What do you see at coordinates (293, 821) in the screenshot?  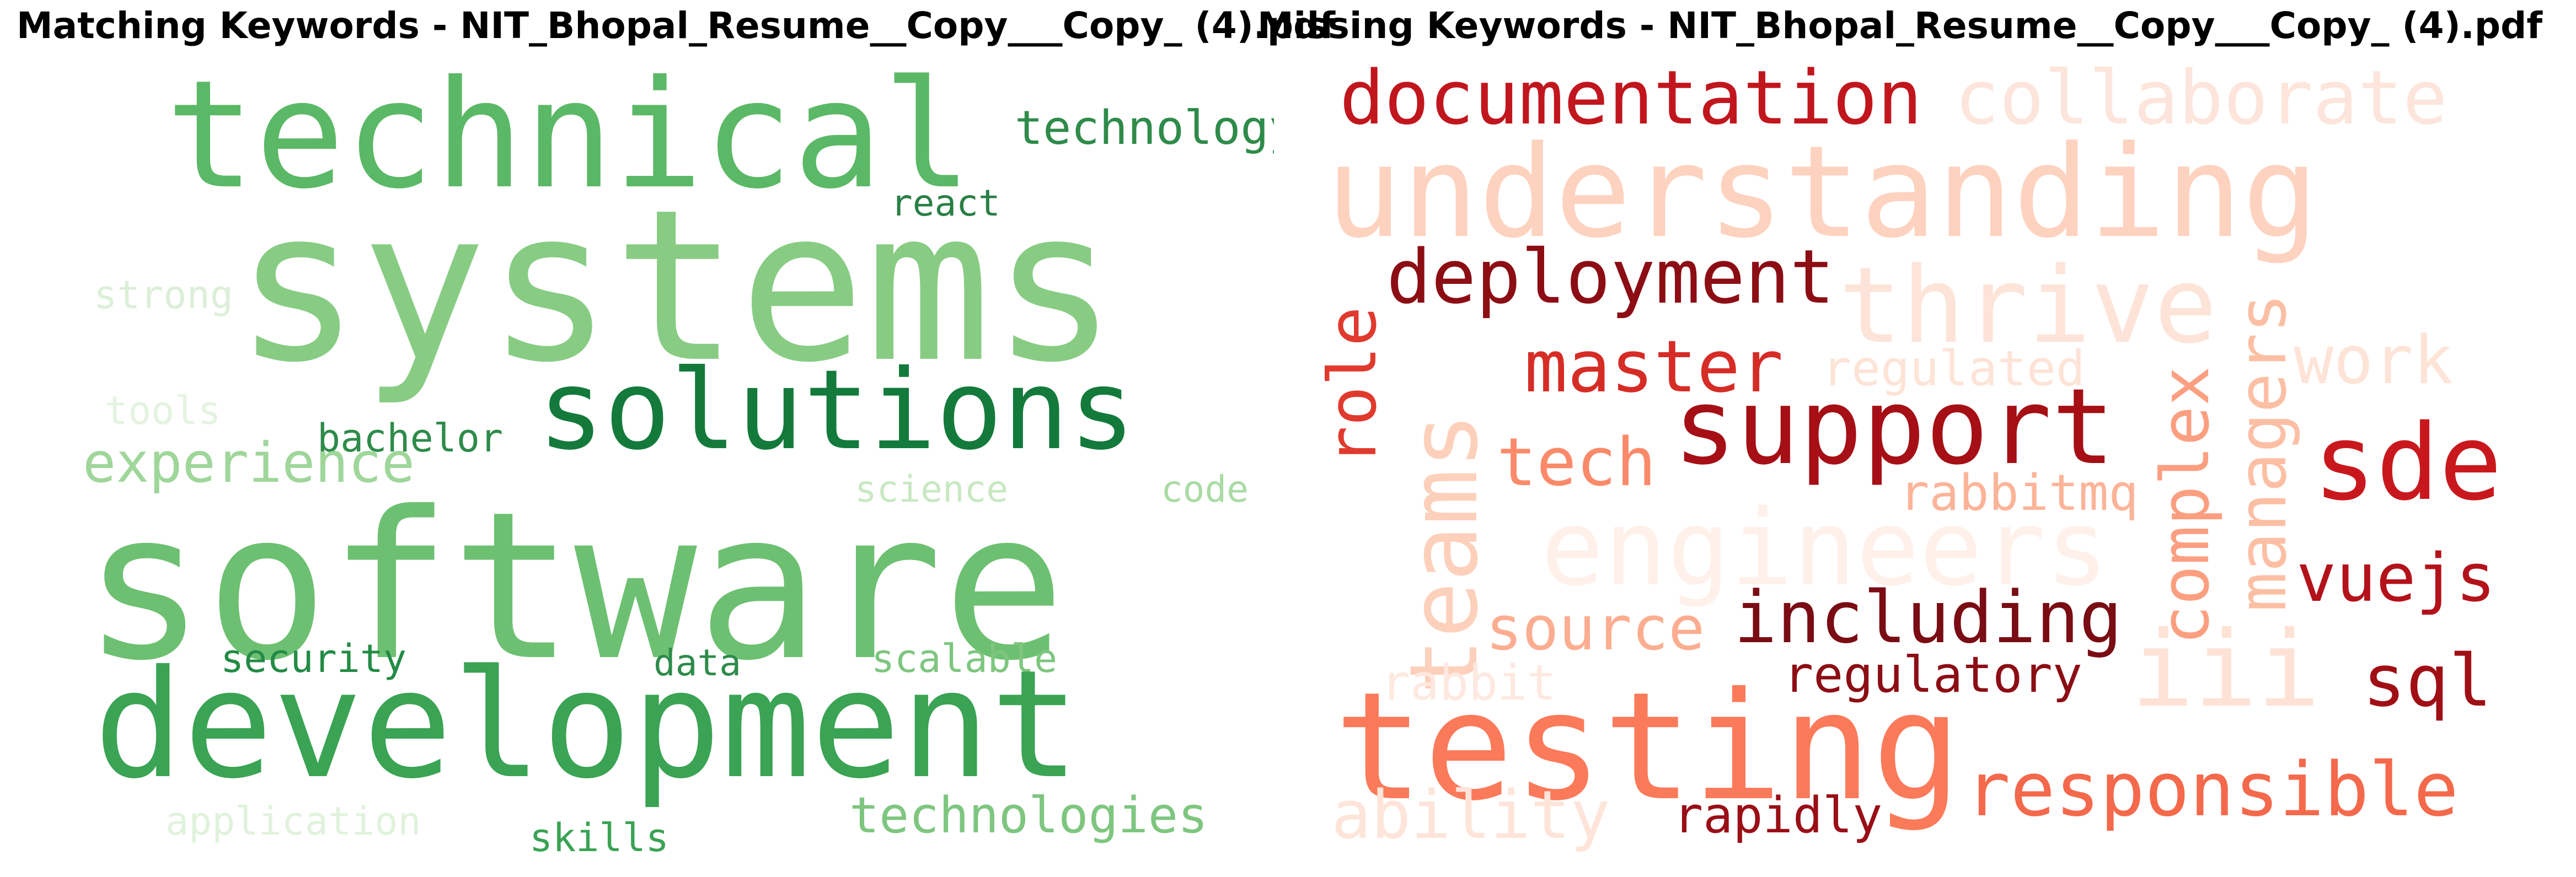 I see `matching-word: application` at bounding box center [293, 821].